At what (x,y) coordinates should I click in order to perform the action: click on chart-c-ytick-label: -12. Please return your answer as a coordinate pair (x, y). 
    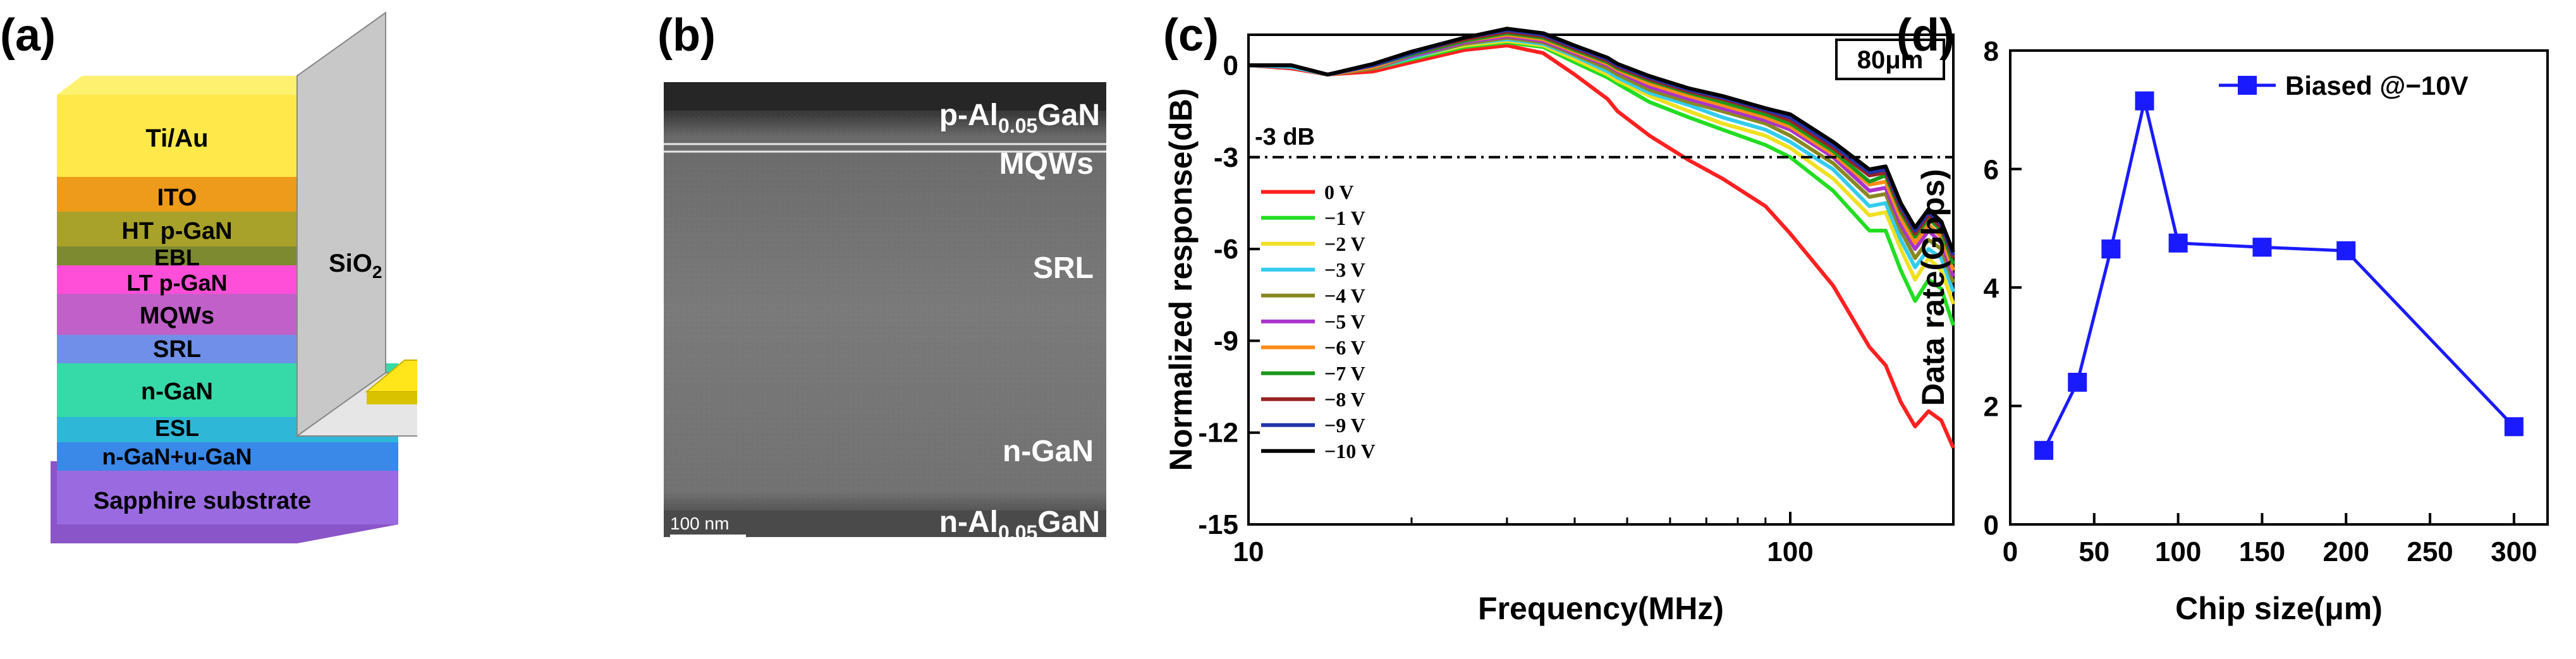
    Looking at the image, I should click on (1218, 433).